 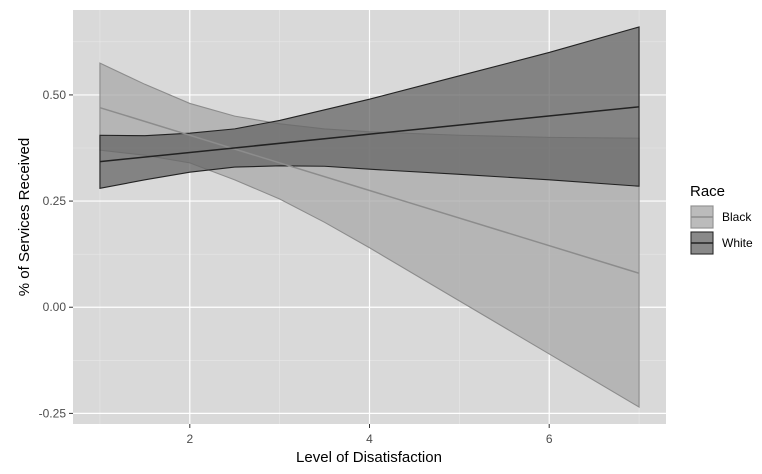 I want to click on legend: Race Black White, so click(x=721, y=219).